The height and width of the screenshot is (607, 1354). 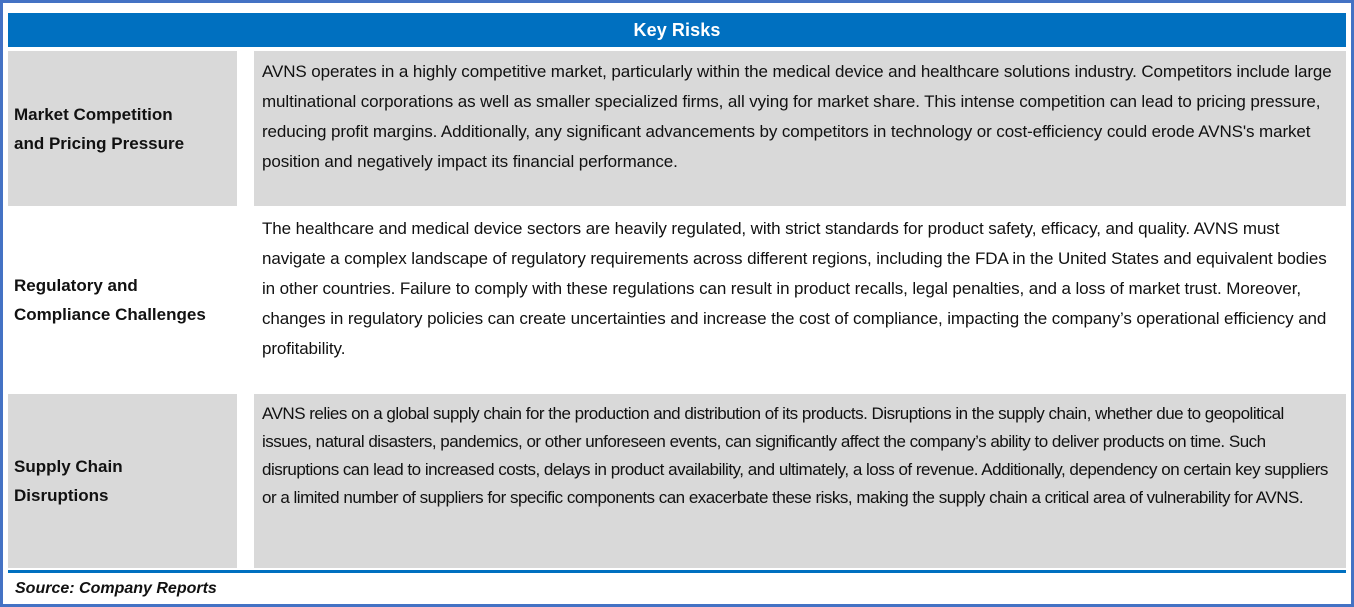 I want to click on table-title: Key Risks, so click(x=677, y=29).